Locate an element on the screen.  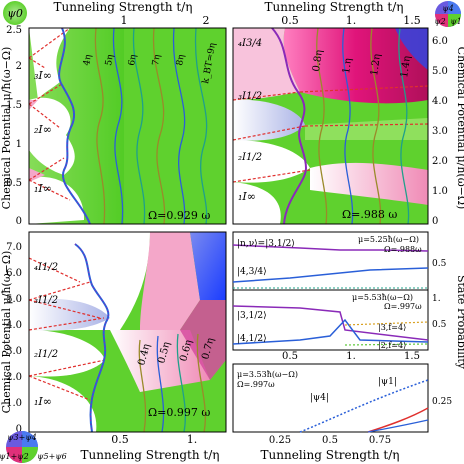
omega-label: Ω=.988ω is located at coordinates (403, 249).